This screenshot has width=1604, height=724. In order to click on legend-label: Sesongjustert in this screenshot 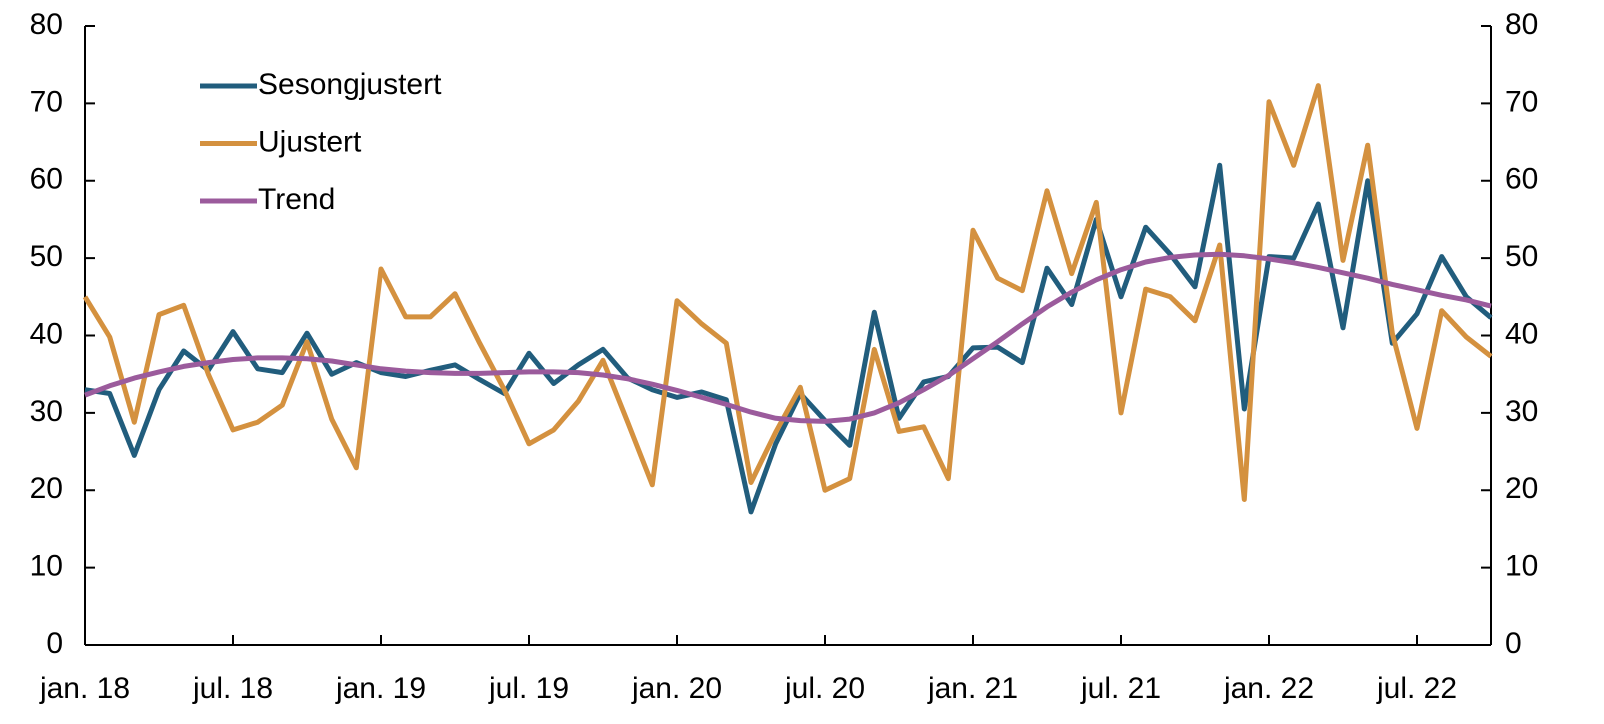, I will do `click(350, 84)`.